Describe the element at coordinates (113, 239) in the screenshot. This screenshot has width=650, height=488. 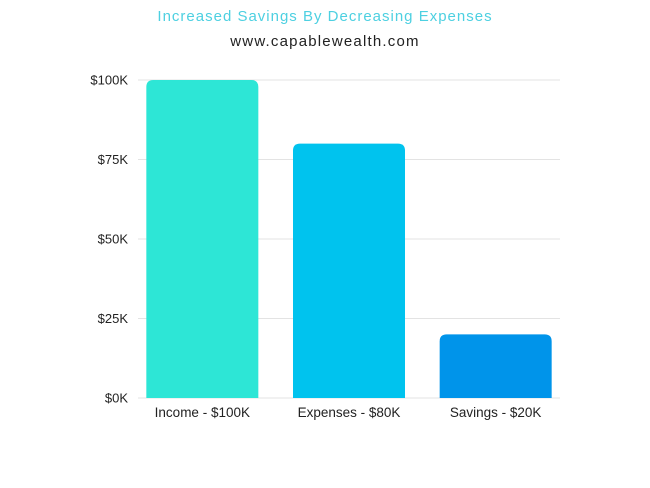
I see `y-tick-label: $50K` at that location.